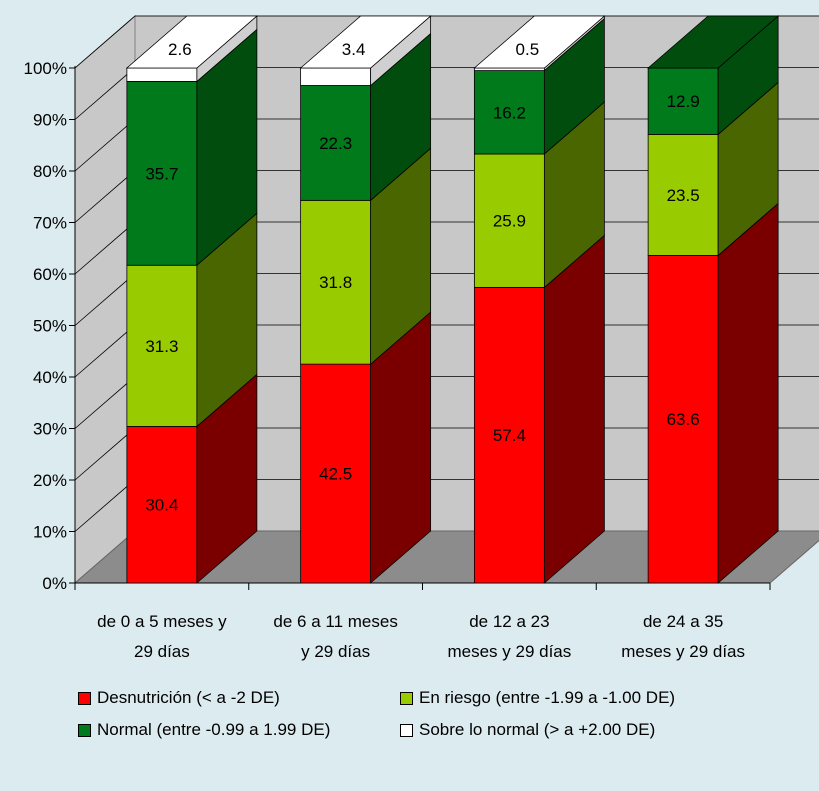 This screenshot has height=791, width=819. What do you see at coordinates (683, 101) in the screenshot?
I see `data-label: 12.9` at bounding box center [683, 101].